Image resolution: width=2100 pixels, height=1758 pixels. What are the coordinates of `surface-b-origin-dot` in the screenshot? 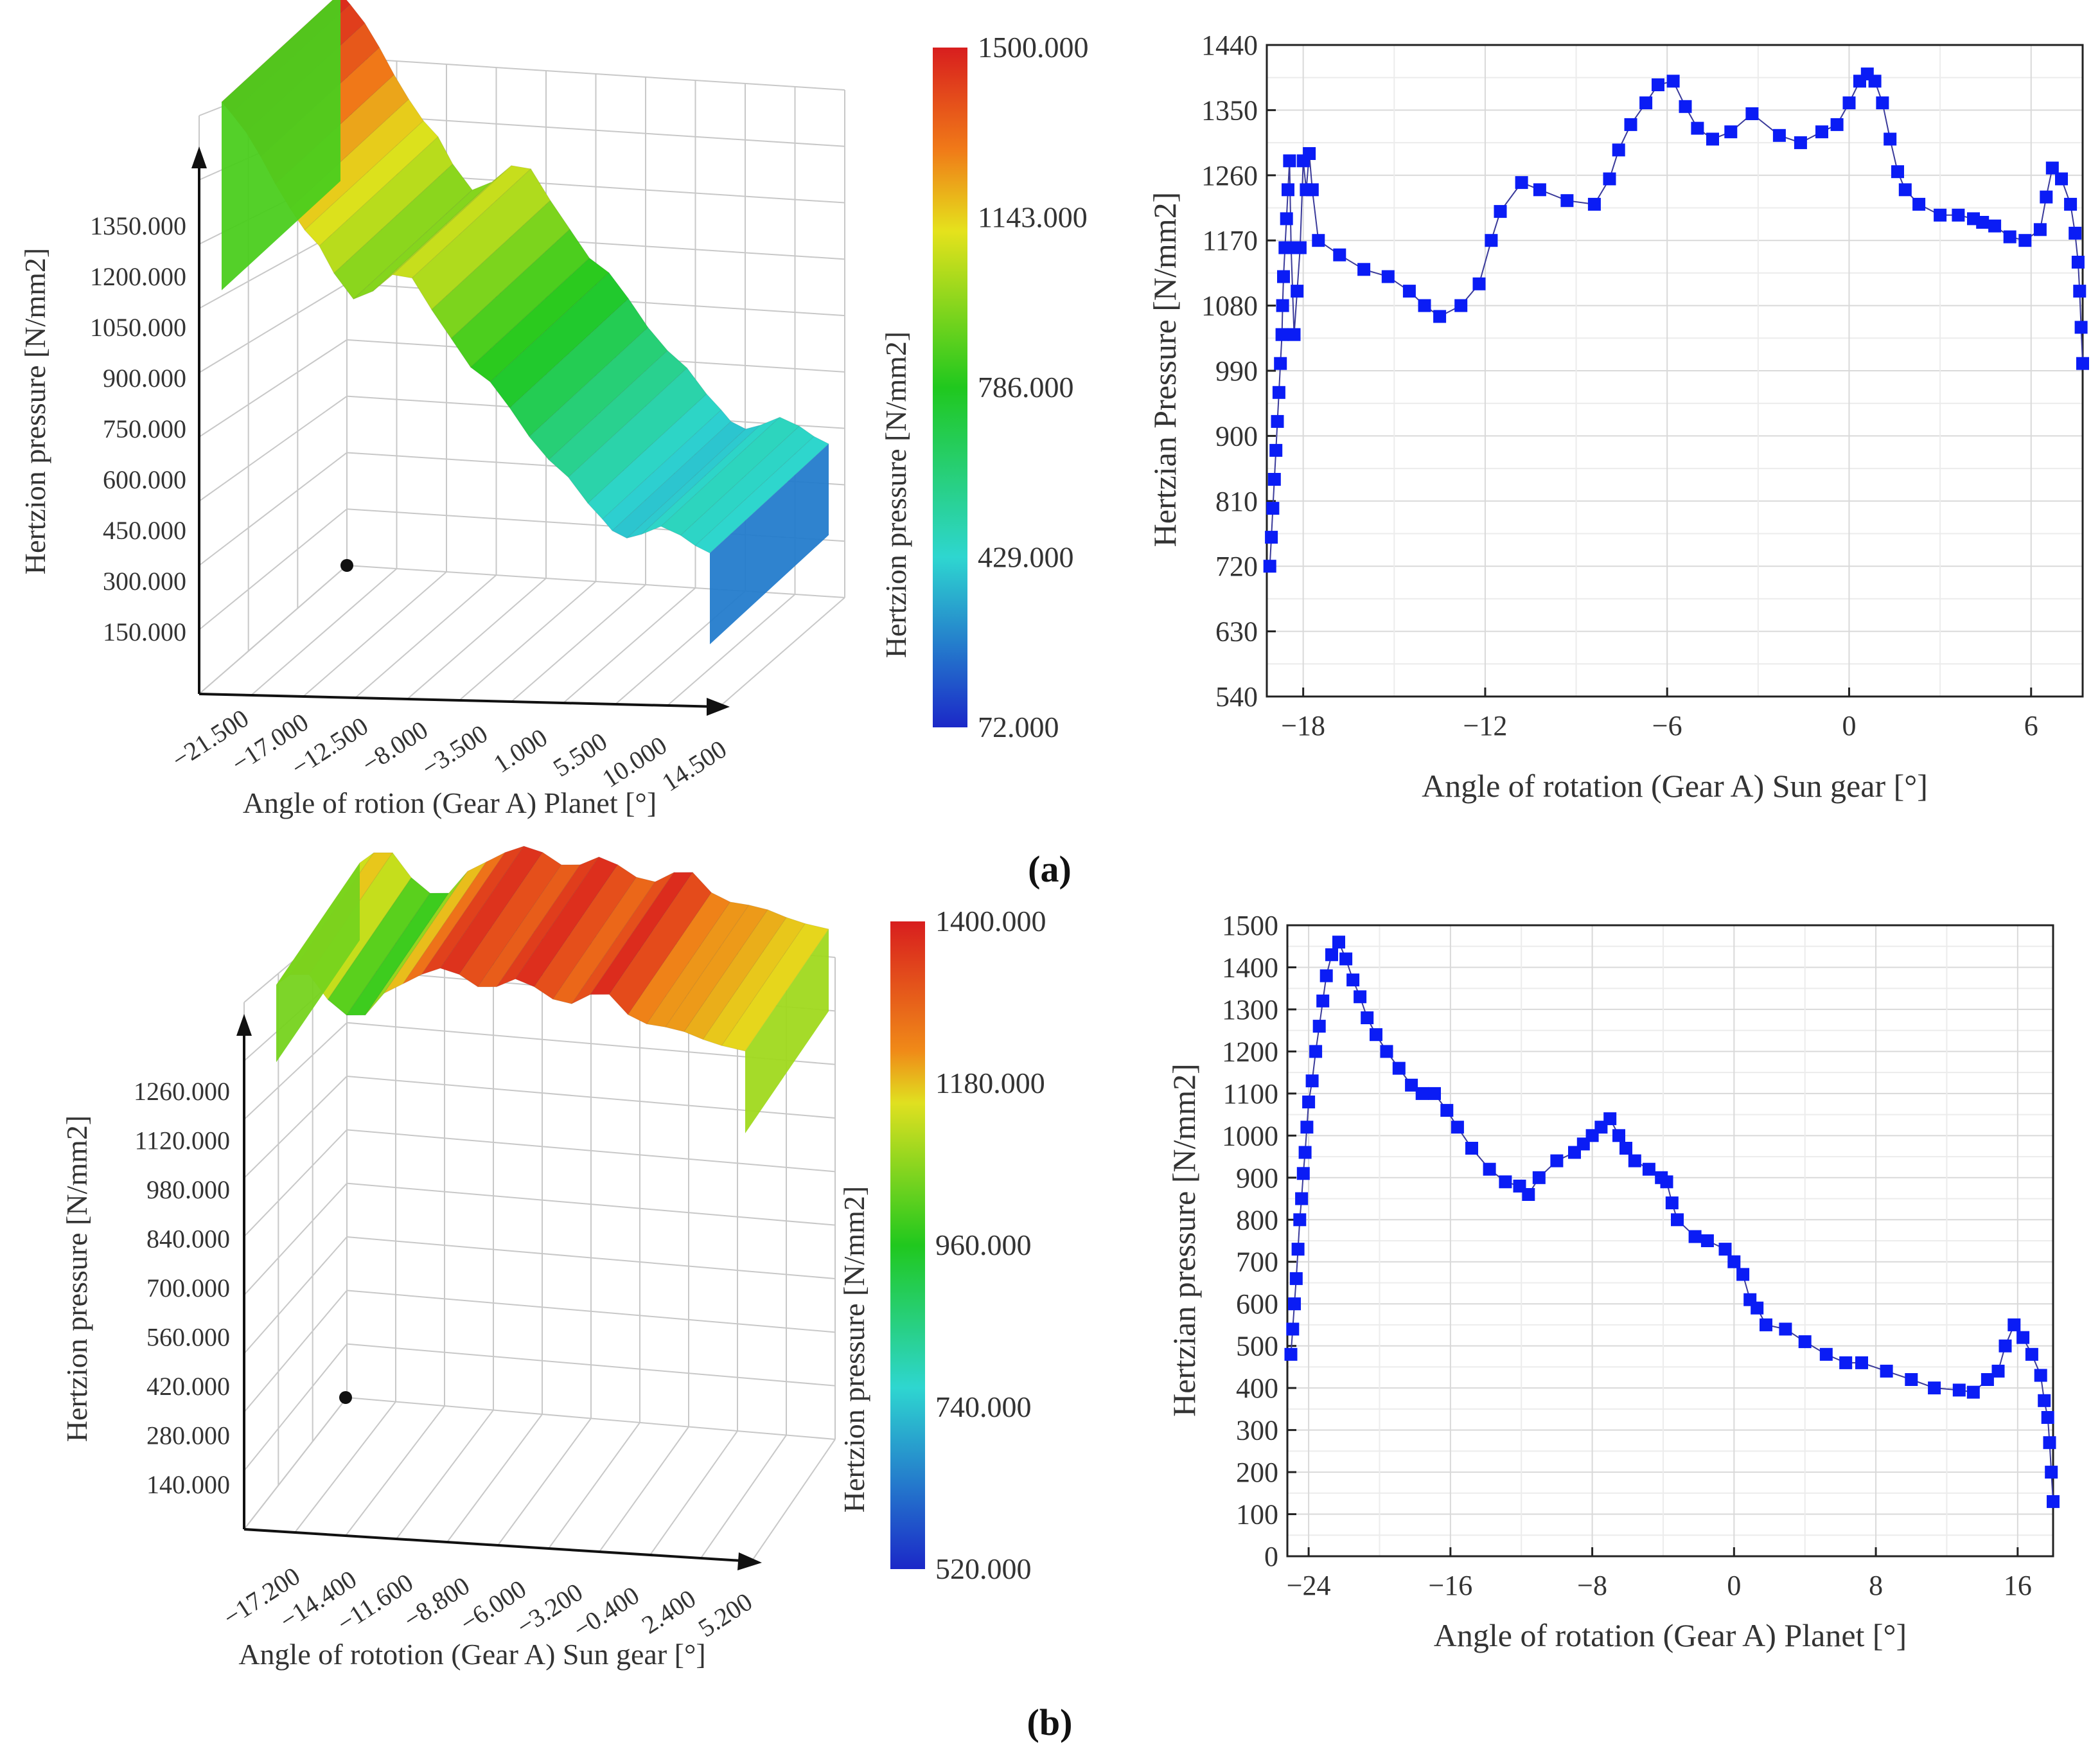 It's located at (345, 1398).